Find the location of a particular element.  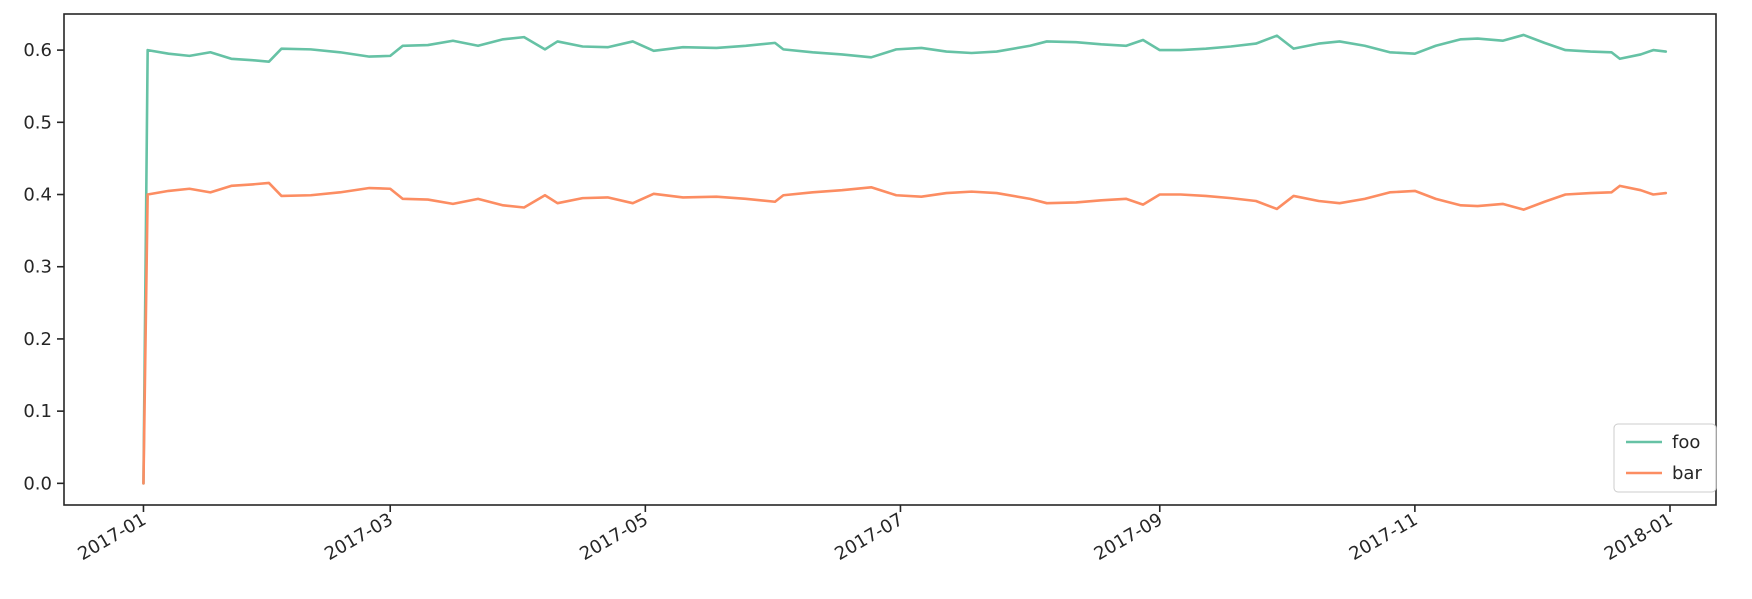

legend-label-bar: bar is located at coordinates (1687, 473).